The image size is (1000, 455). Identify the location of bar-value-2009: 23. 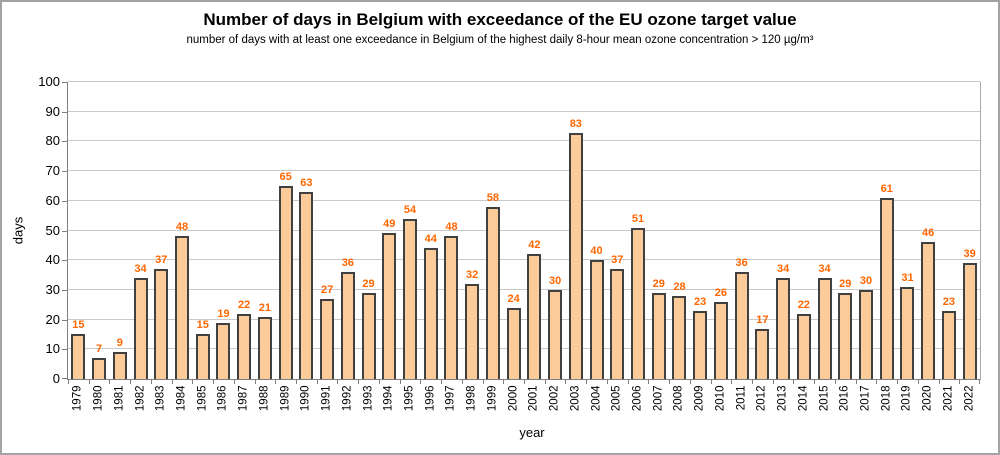
(700, 301).